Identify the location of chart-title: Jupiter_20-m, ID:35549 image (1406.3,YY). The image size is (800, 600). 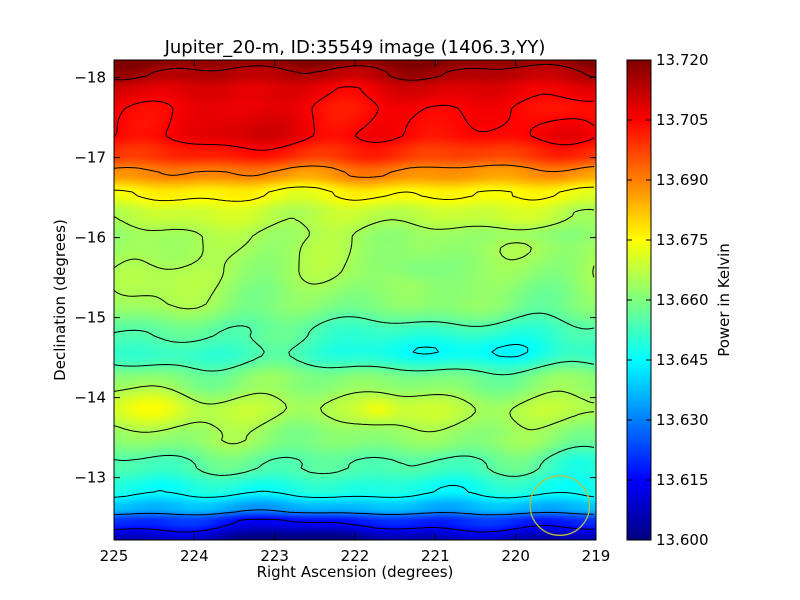
(355, 47).